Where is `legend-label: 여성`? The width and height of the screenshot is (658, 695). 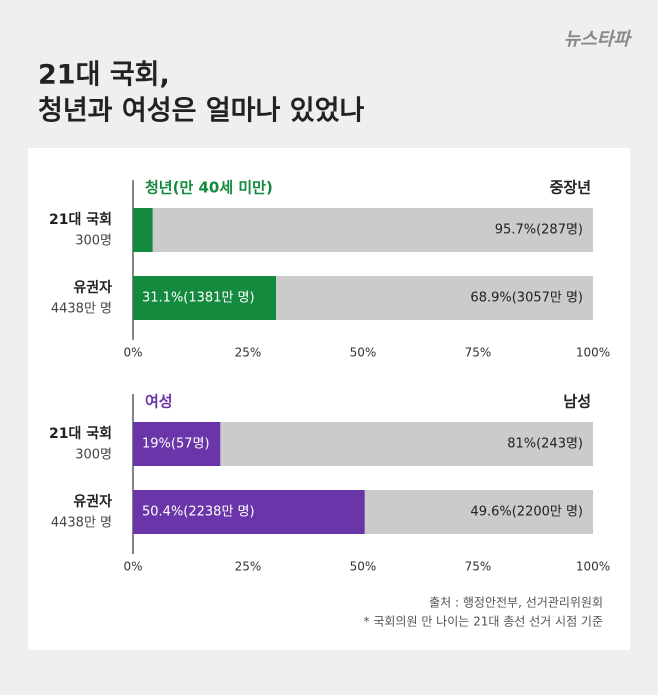
legend-label: 여성 is located at coordinates (159, 402).